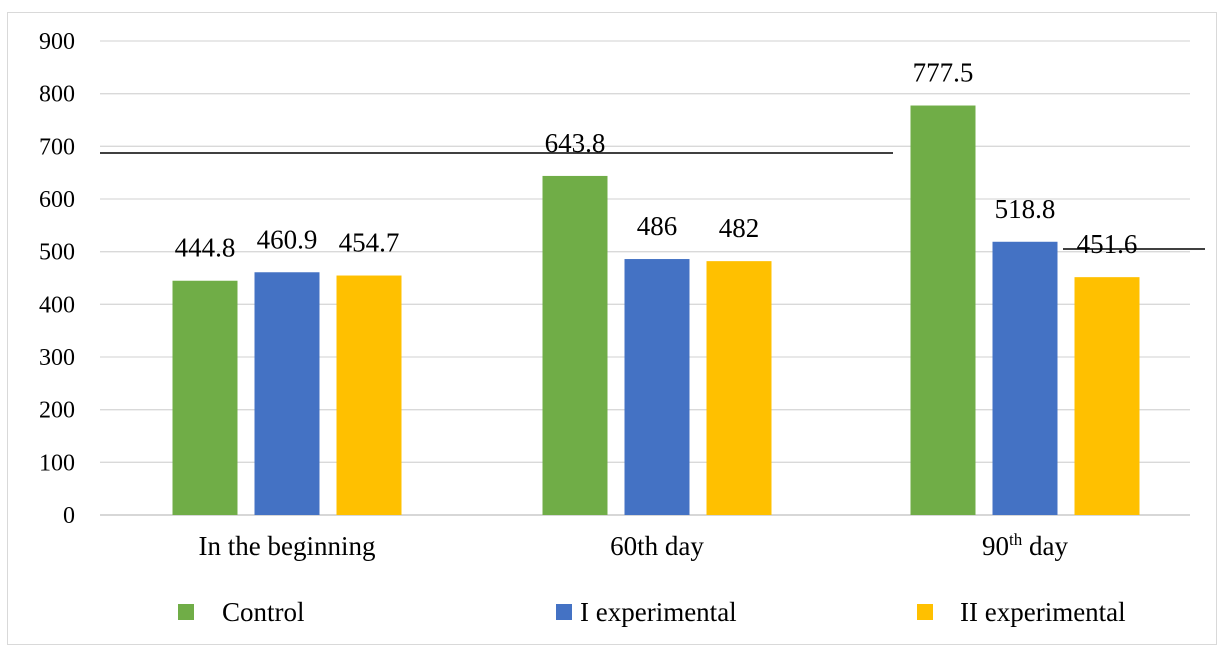 The width and height of the screenshot is (1224, 651). What do you see at coordinates (657, 546) in the screenshot?
I see `category-label: 60th day` at bounding box center [657, 546].